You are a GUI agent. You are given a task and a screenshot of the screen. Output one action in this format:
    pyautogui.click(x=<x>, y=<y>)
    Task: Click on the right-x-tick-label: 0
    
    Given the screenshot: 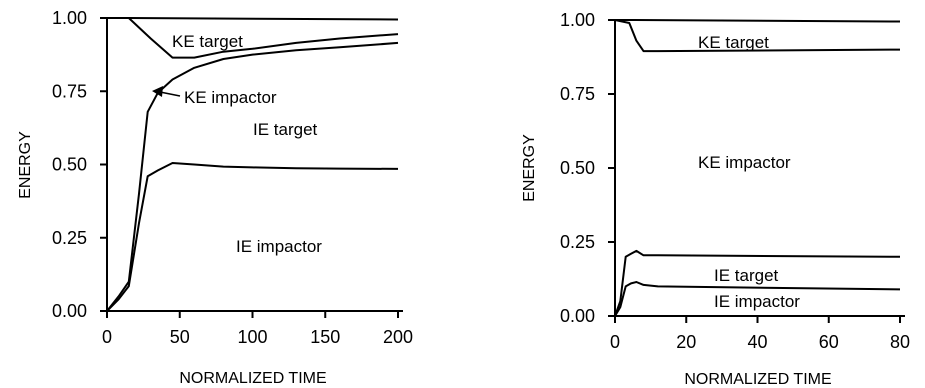 What is the action you would take?
    pyautogui.click(x=615, y=342)
    